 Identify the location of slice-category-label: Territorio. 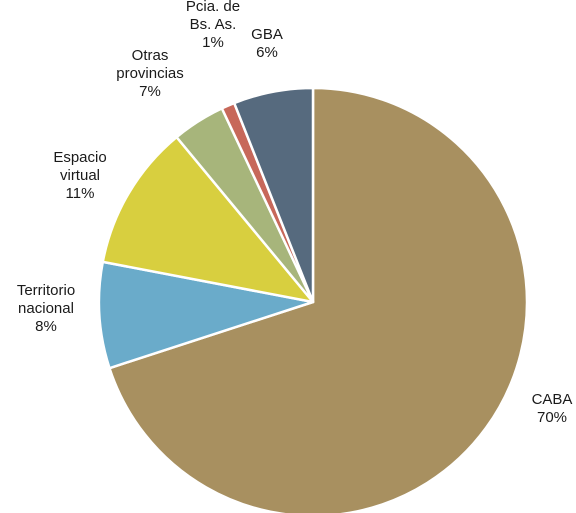
(46, 290).